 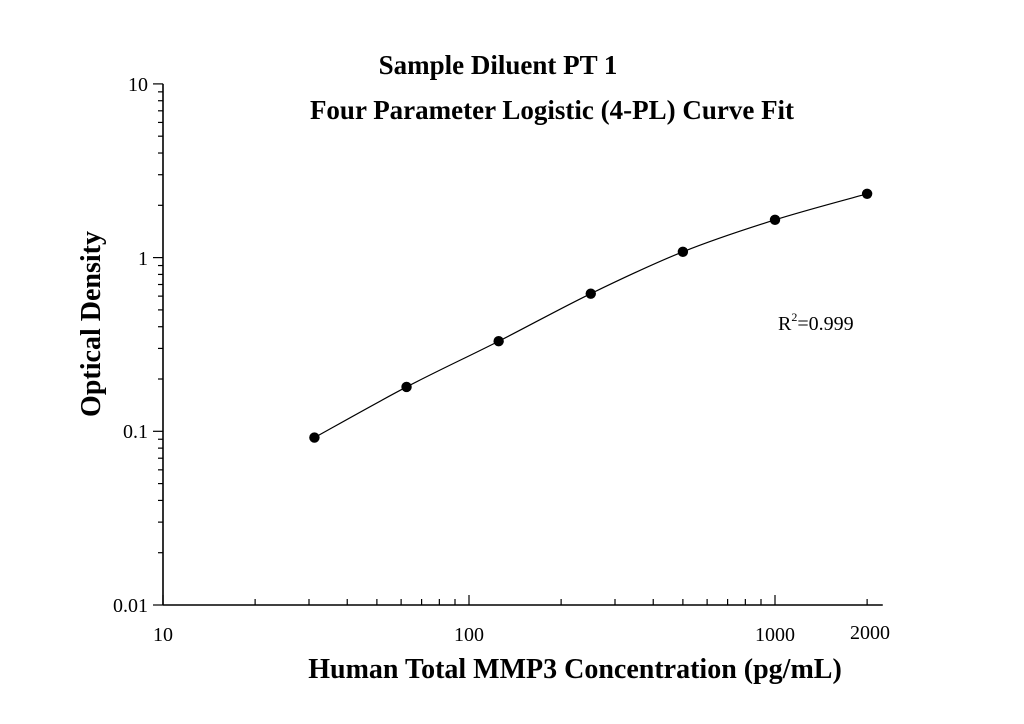 What do you see at coordinates (552, 110) in the screenshot?
I see `chart-subtitle: Four Parameter Logistic (4-PL) Curve Fit` at bounding box center [552, 110].